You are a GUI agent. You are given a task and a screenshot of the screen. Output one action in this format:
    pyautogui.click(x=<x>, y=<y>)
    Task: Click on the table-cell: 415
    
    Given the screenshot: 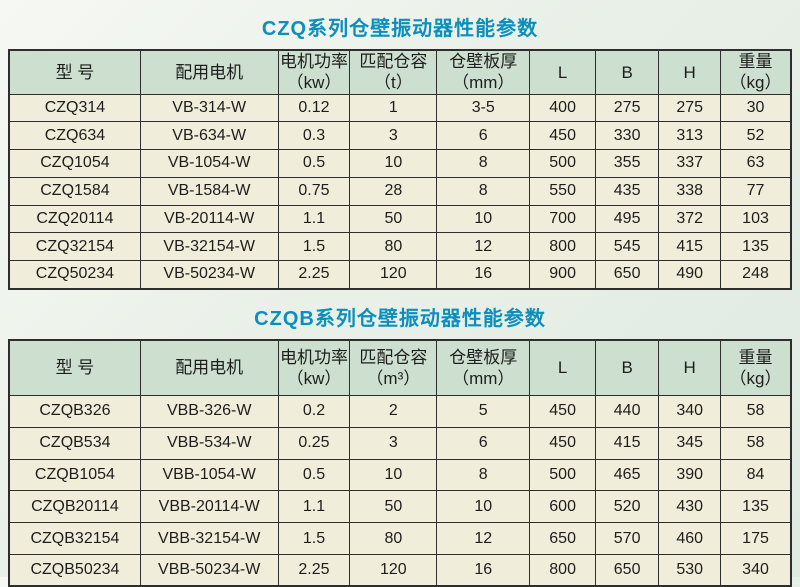 What is the action you would take?
    pyautogui.click(x=627, y=443)
    